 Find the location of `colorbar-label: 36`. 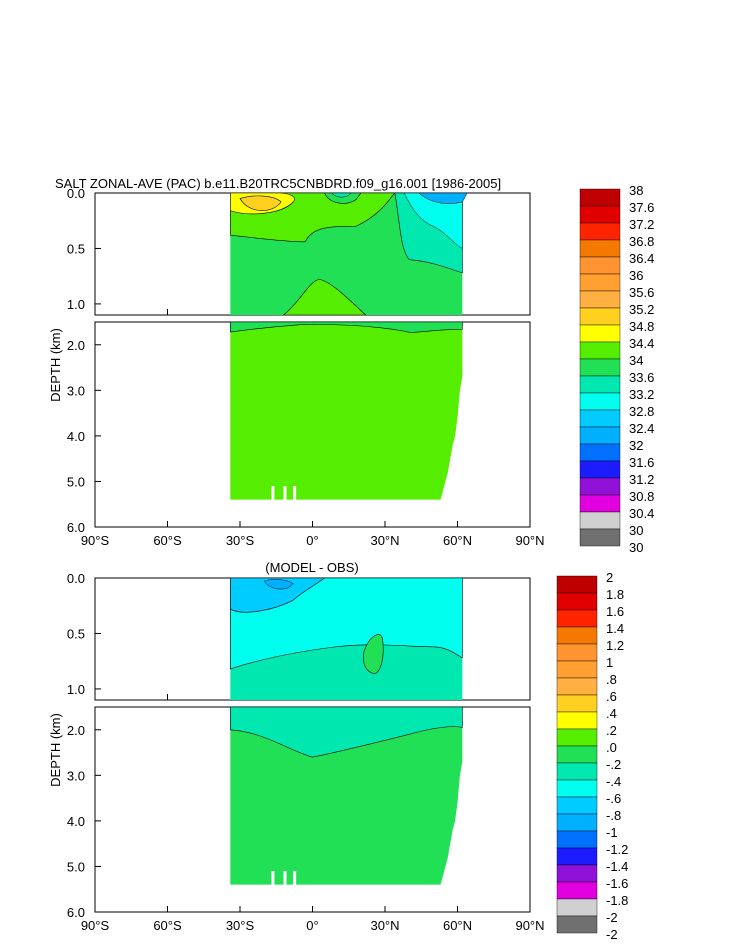

colorbar-label: 36 is located at coordinates (636, 275).